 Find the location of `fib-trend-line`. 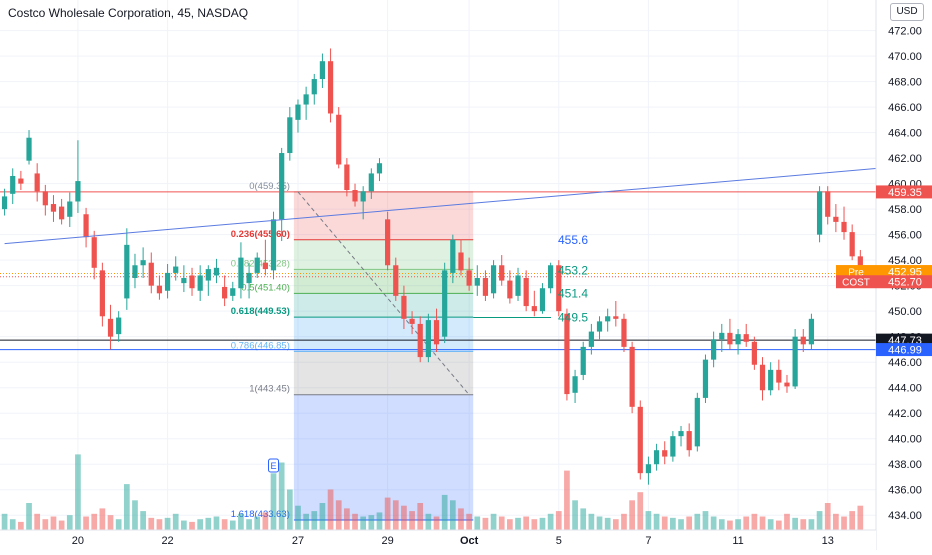

fib-trend-line is located at coordinates (383, 293).